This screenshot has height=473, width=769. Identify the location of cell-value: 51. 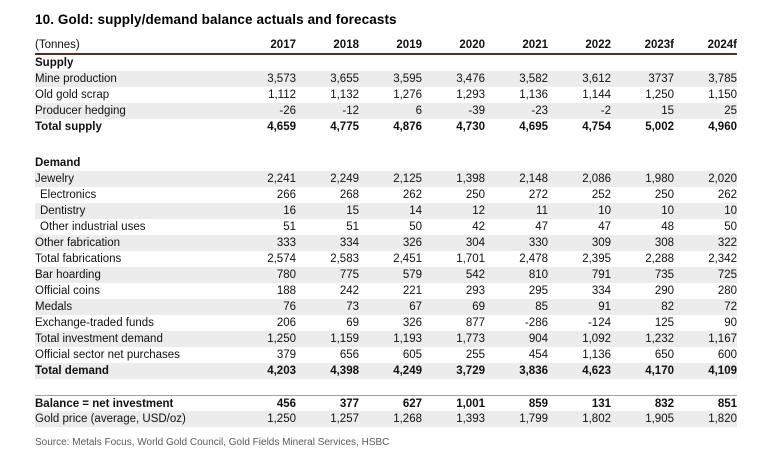
(289, 227).